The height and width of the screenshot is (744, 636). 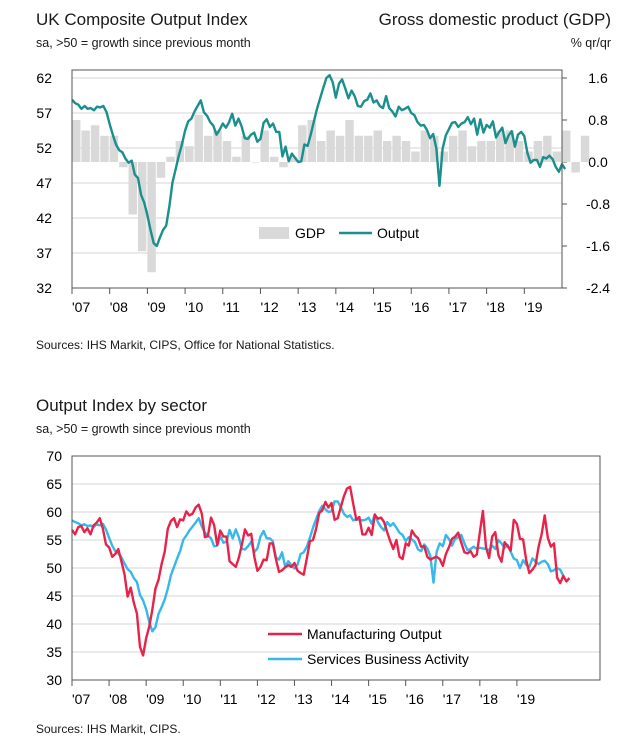 What do you see at coordinates (598, 162) in the screenshot?
I see `chart1-y-right-tick: 0.0` at bounding box center [598, 162].